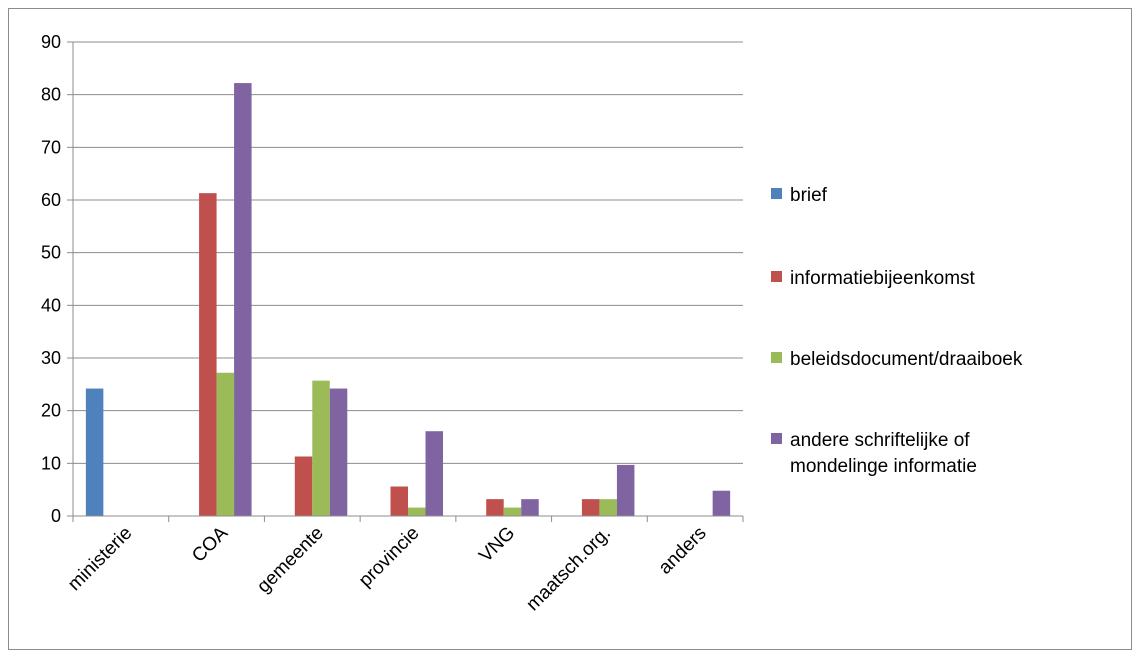 This screenshot has width=1141, height=657. I want to click on x-category-label: VNG, so click(497, 545).